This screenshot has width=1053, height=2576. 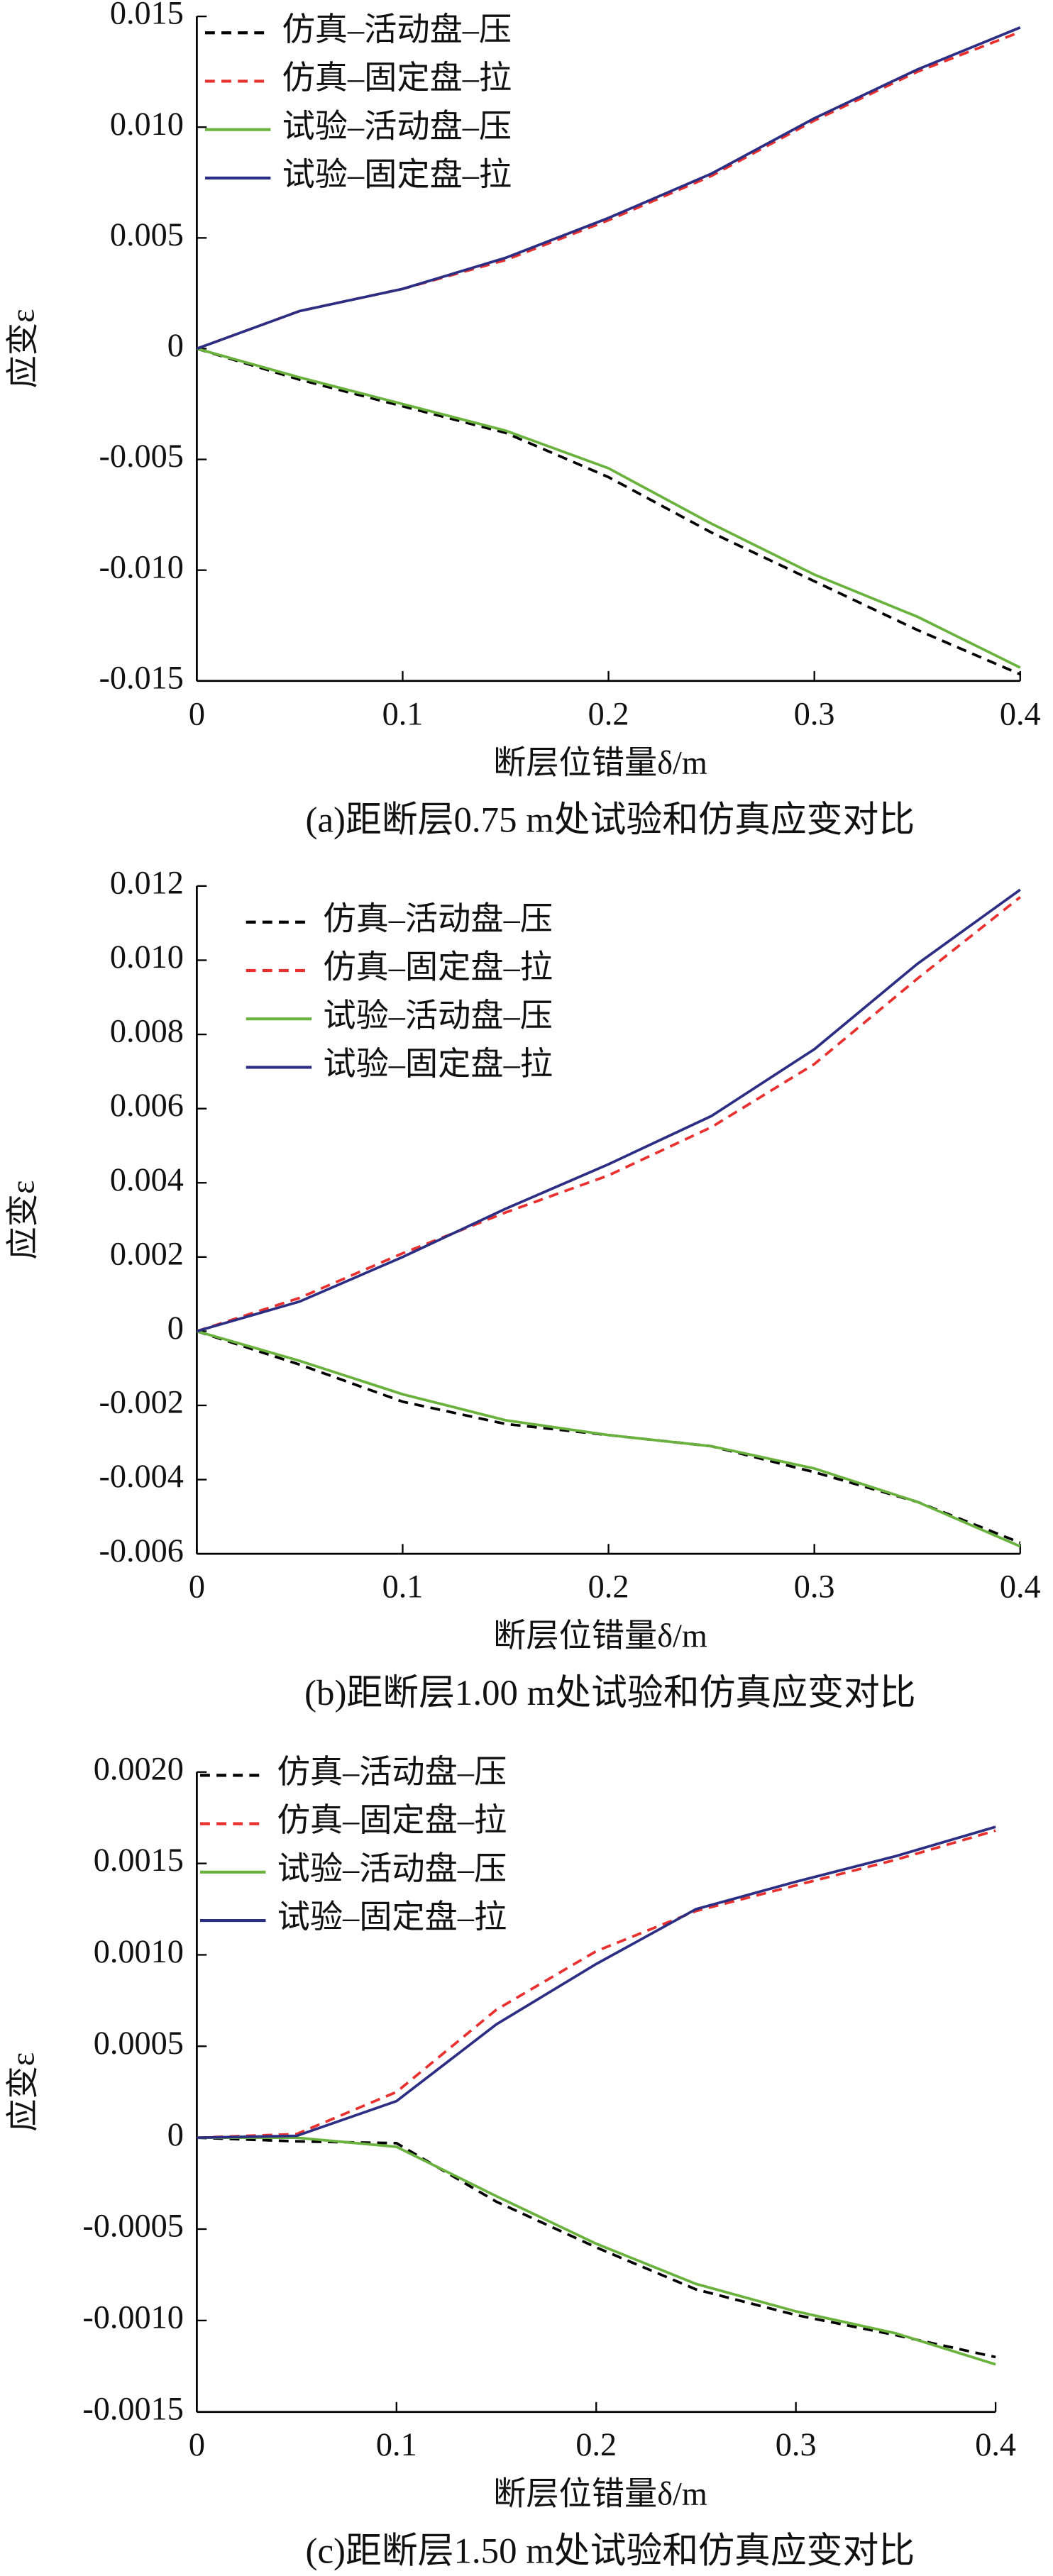 I want to click on y-tick-label: 0.004, so click(x=147, y=1180).